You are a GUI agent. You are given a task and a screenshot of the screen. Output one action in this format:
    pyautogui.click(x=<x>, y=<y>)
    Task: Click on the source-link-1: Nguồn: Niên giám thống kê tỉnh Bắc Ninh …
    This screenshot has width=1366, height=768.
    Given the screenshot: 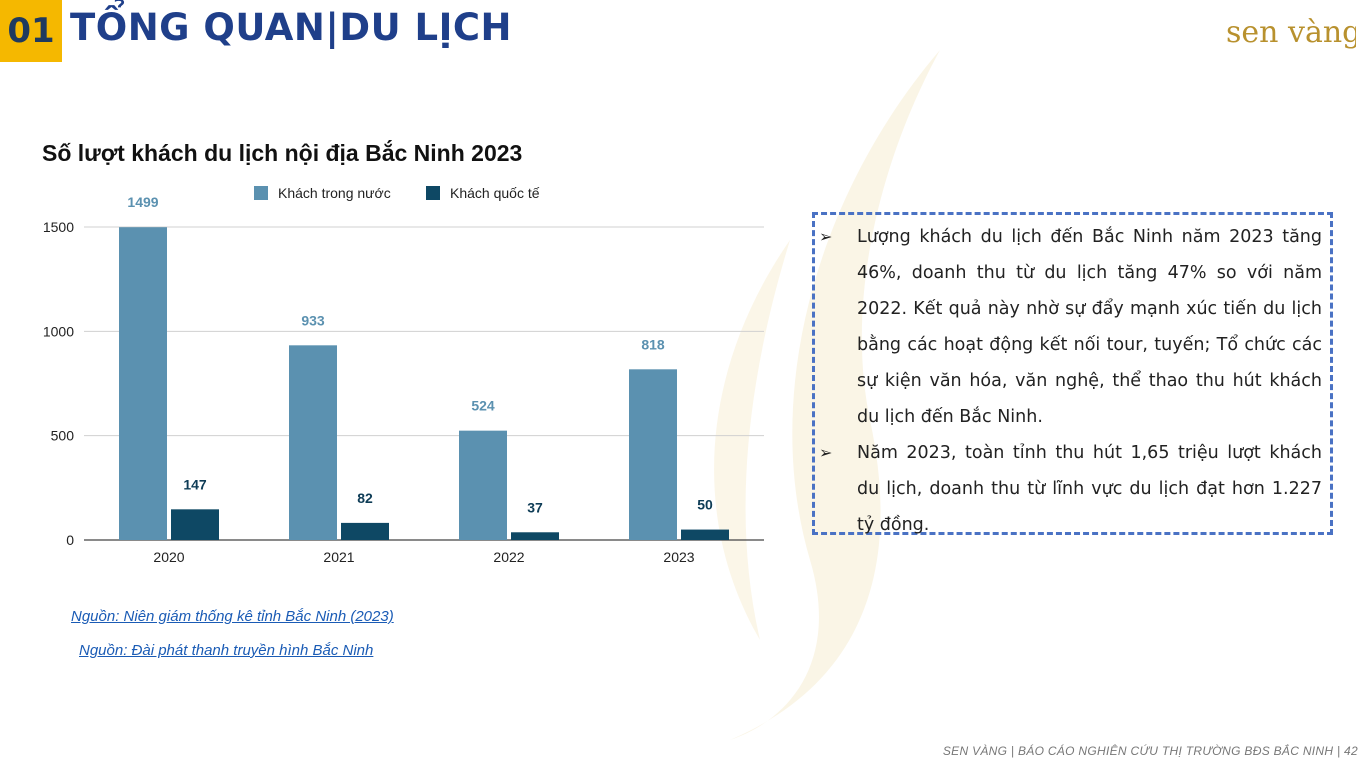 What is the action you would take?
    pyautogui.click(x=232, y=616)
    